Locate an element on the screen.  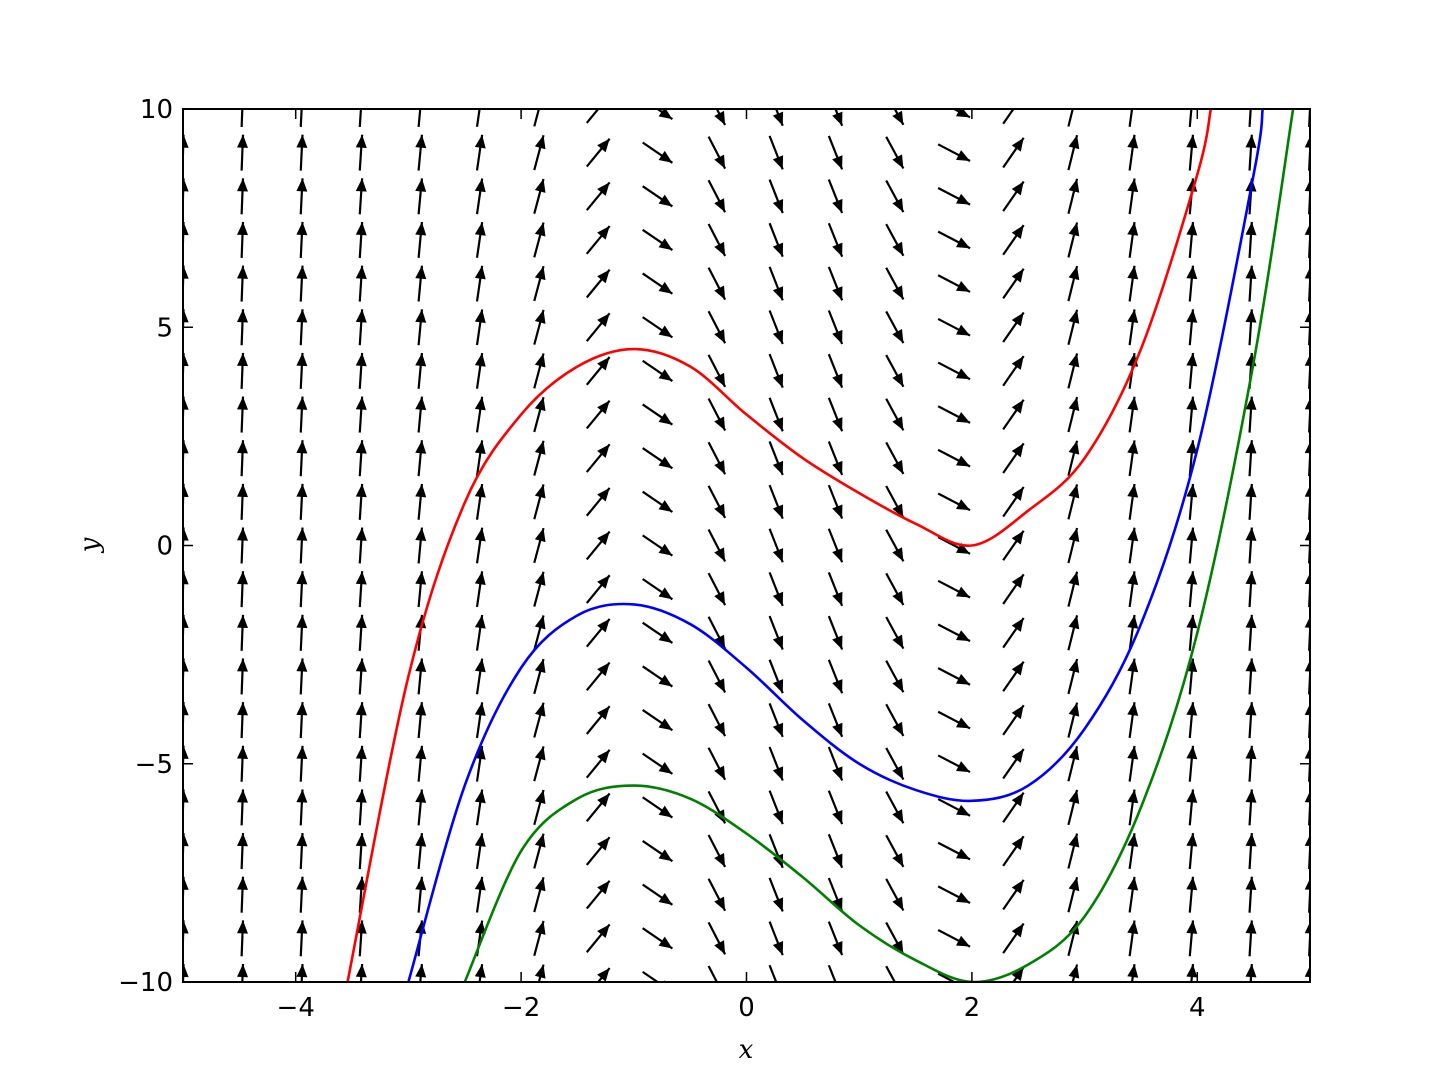
x-tick-label: 0 is located at coordinates (746, 1008).